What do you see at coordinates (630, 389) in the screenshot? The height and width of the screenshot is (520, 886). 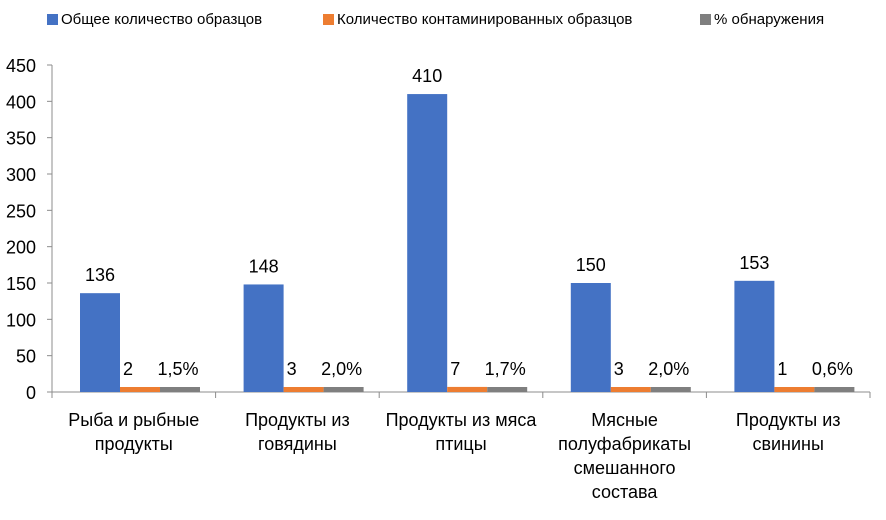 I see `bar-s1-c3` at bounding box center [630, 389].